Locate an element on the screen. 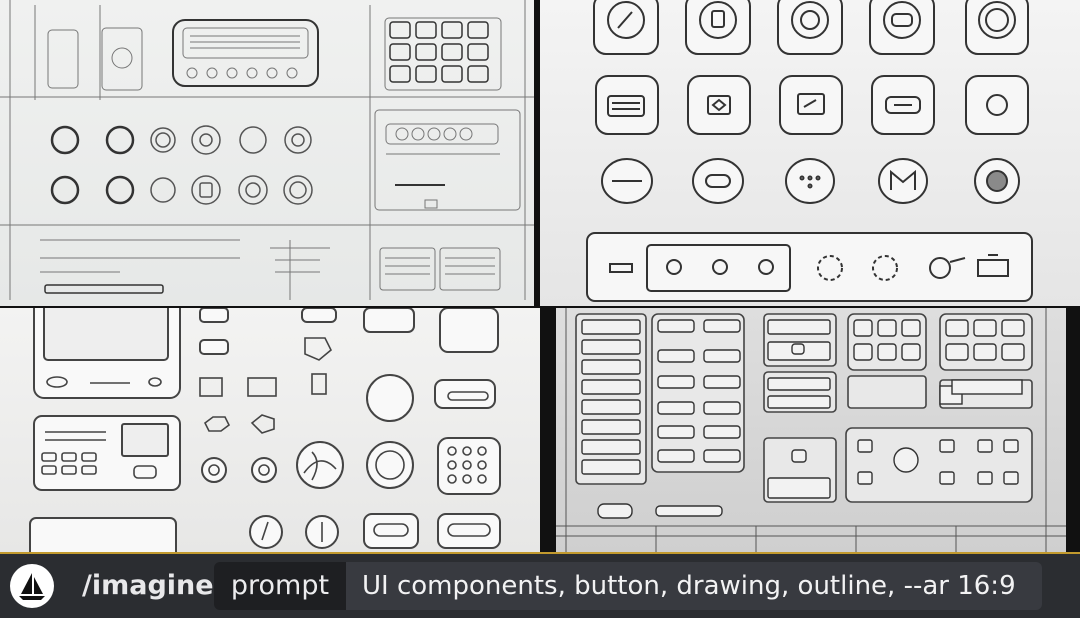 This screenshot has width=1080, height=618. slash-command: /imagine is located at coordinates (148, 585).